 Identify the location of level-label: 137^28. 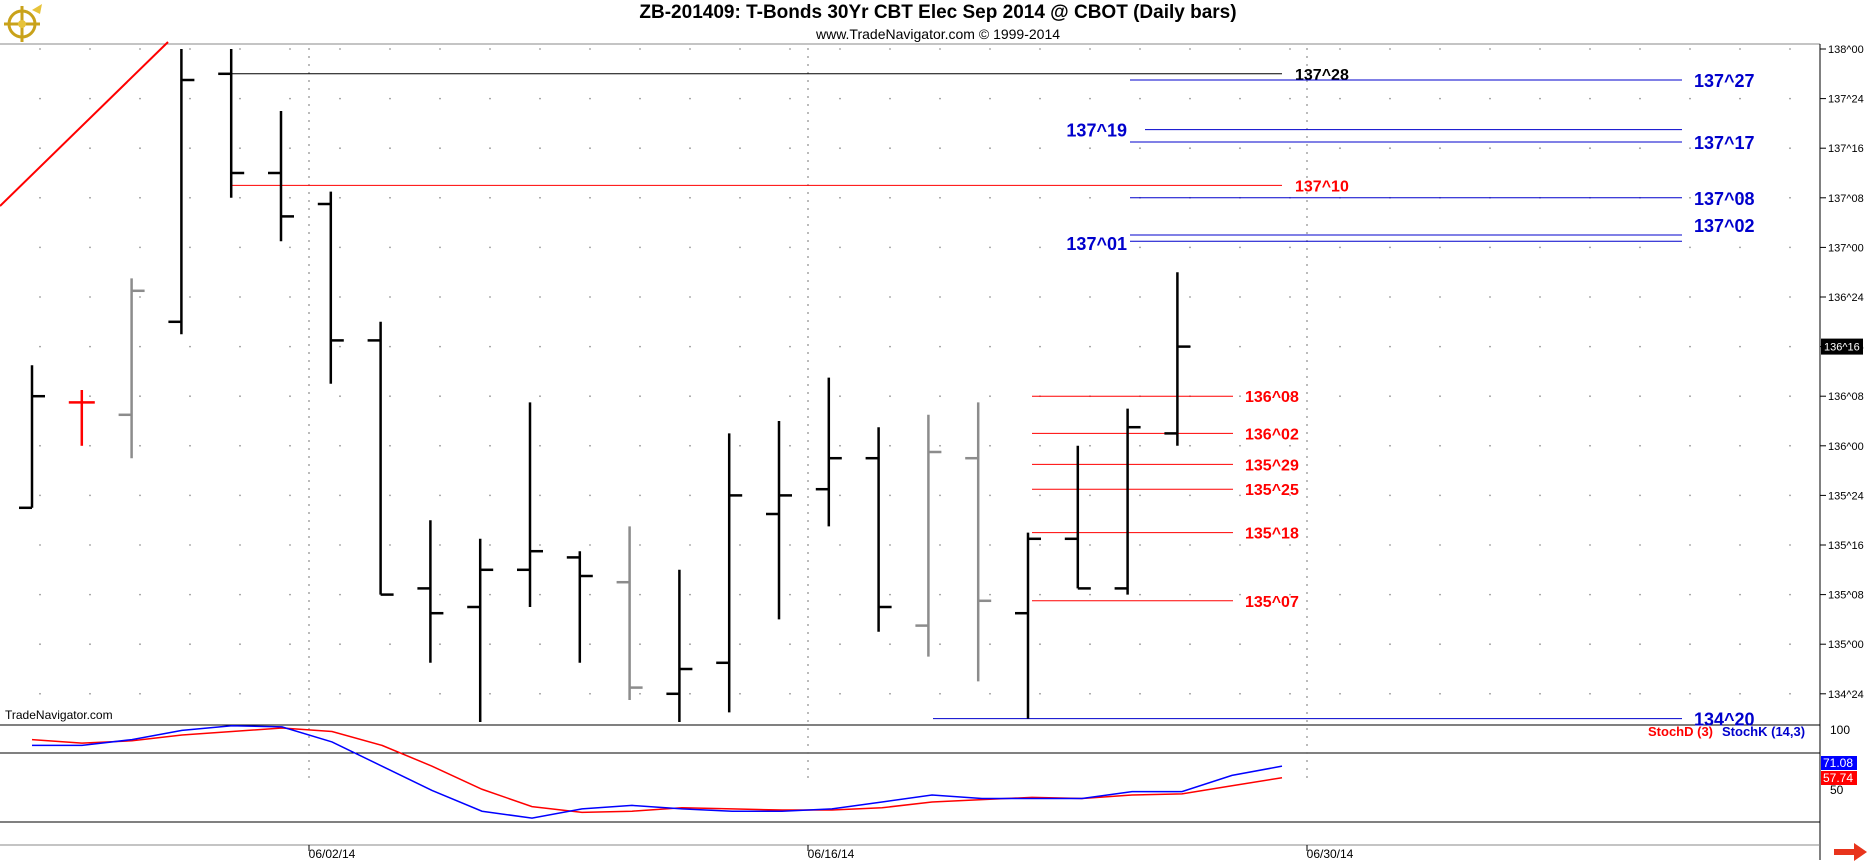
(1322, 75).